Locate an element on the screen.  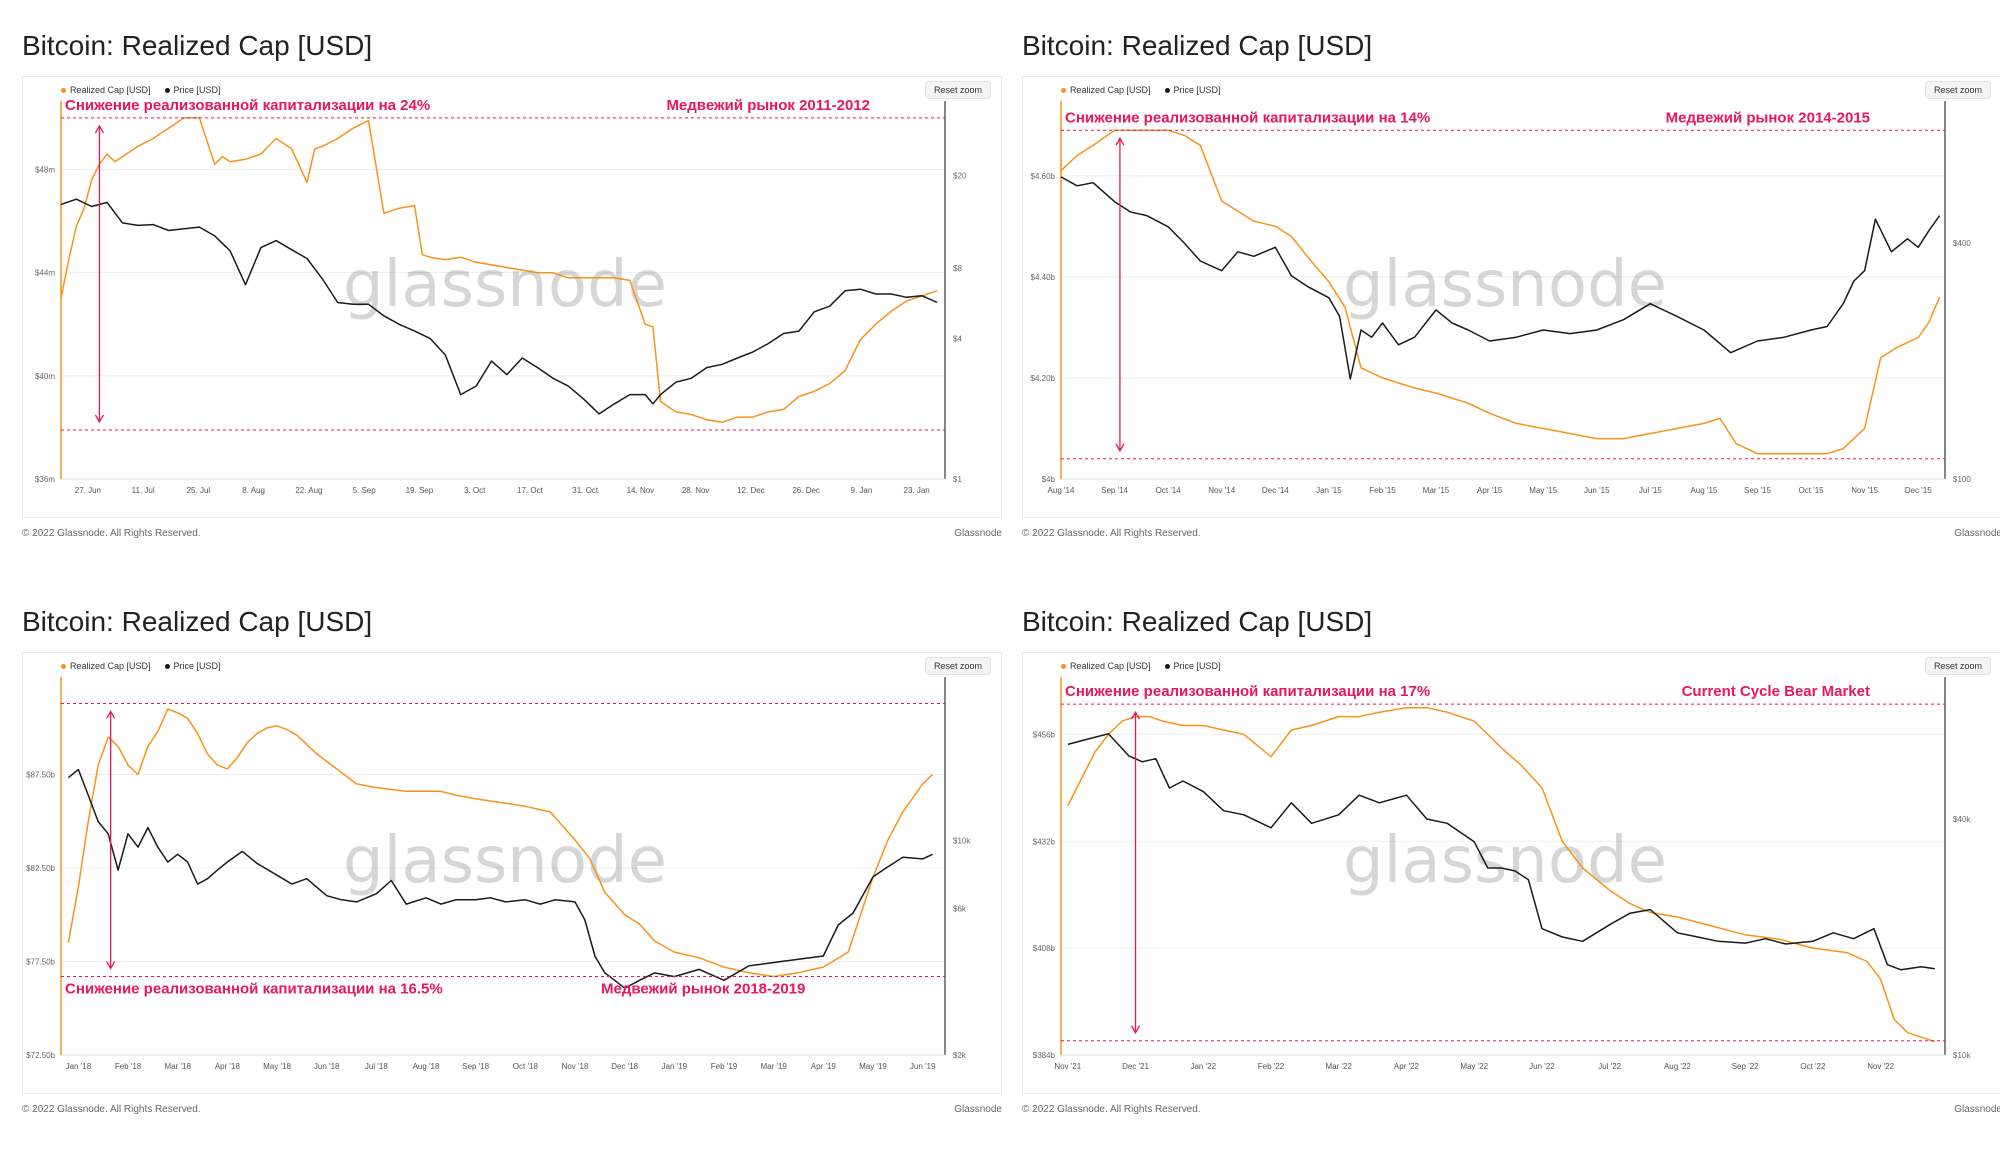
x-tick-label: Feb '22 is located at coordinates (1271, 1066).